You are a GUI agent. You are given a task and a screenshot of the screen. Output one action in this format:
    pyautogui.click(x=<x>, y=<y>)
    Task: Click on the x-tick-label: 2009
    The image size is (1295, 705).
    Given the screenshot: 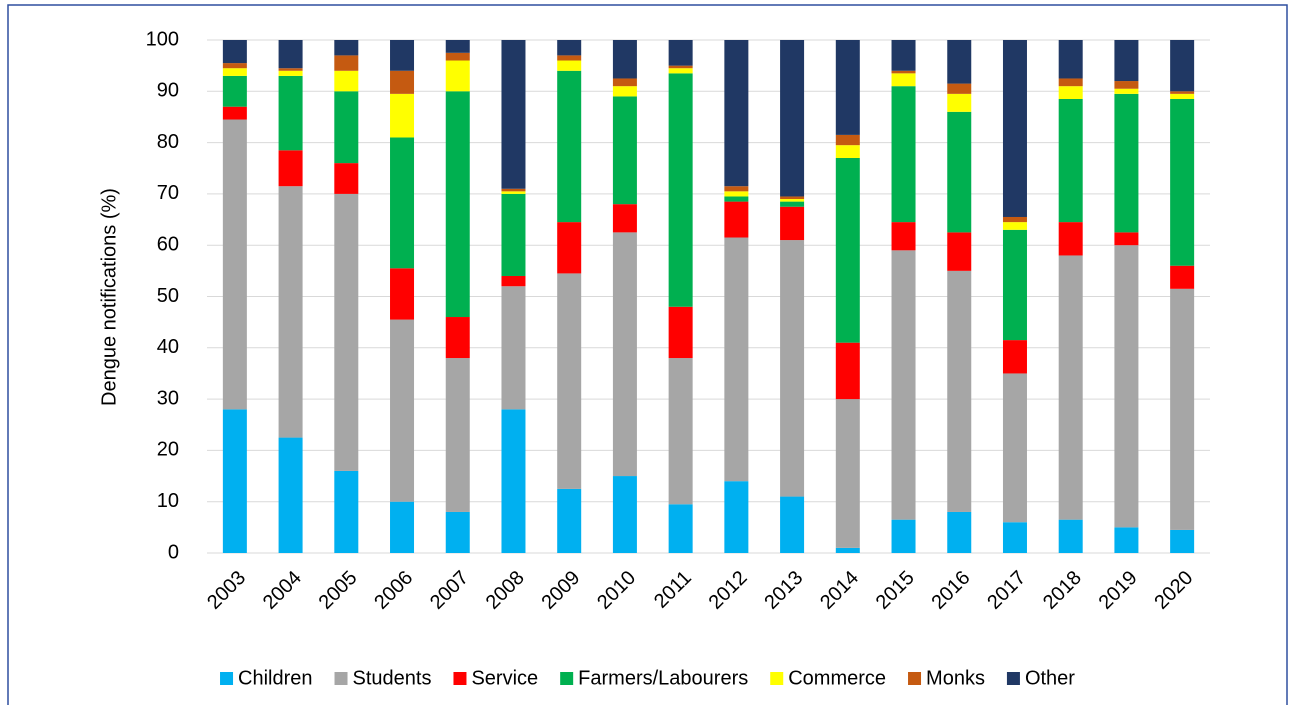 What is the action you would take?
    pyautogui.click(x=560, y=590)
    